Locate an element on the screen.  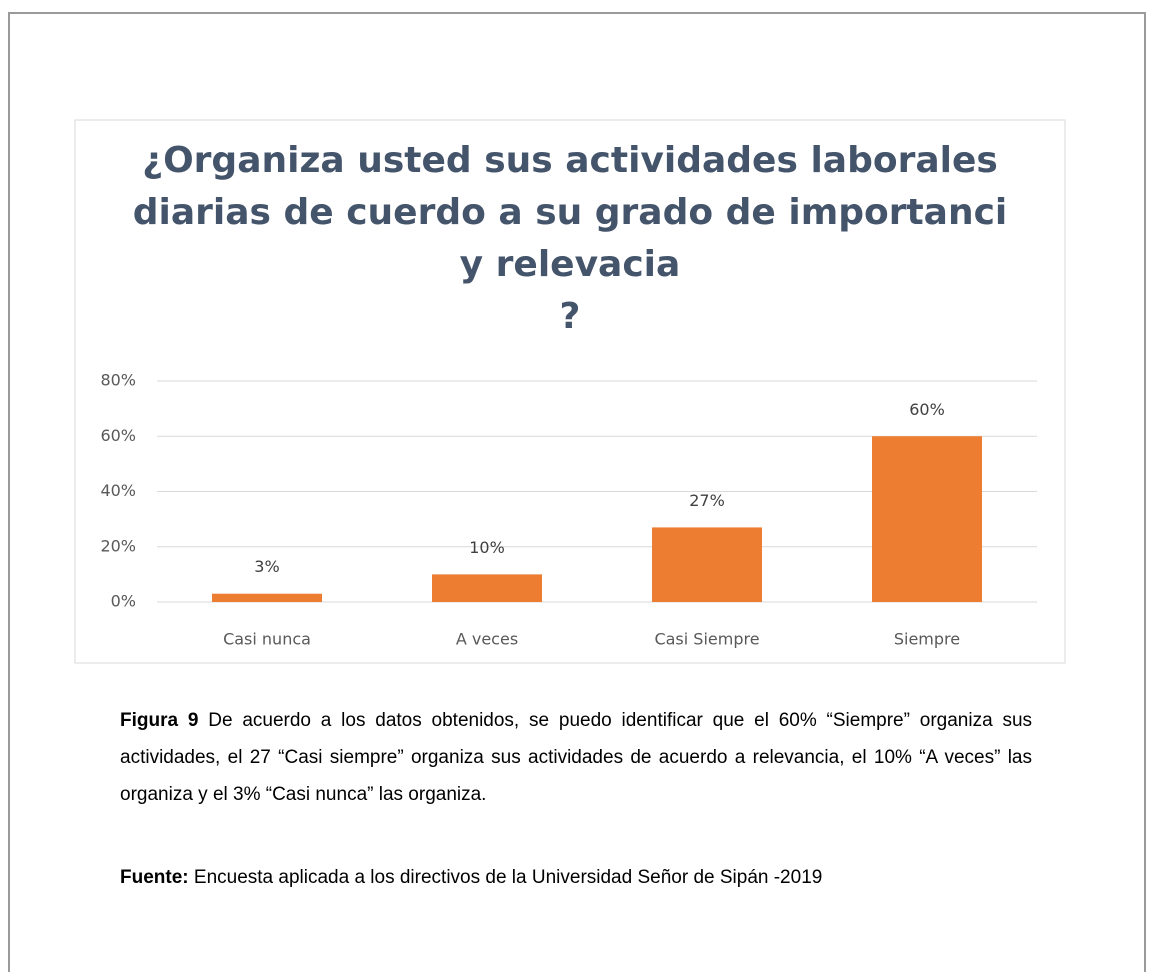
y-tick-label: 40% is located at coordinates (118, 490).